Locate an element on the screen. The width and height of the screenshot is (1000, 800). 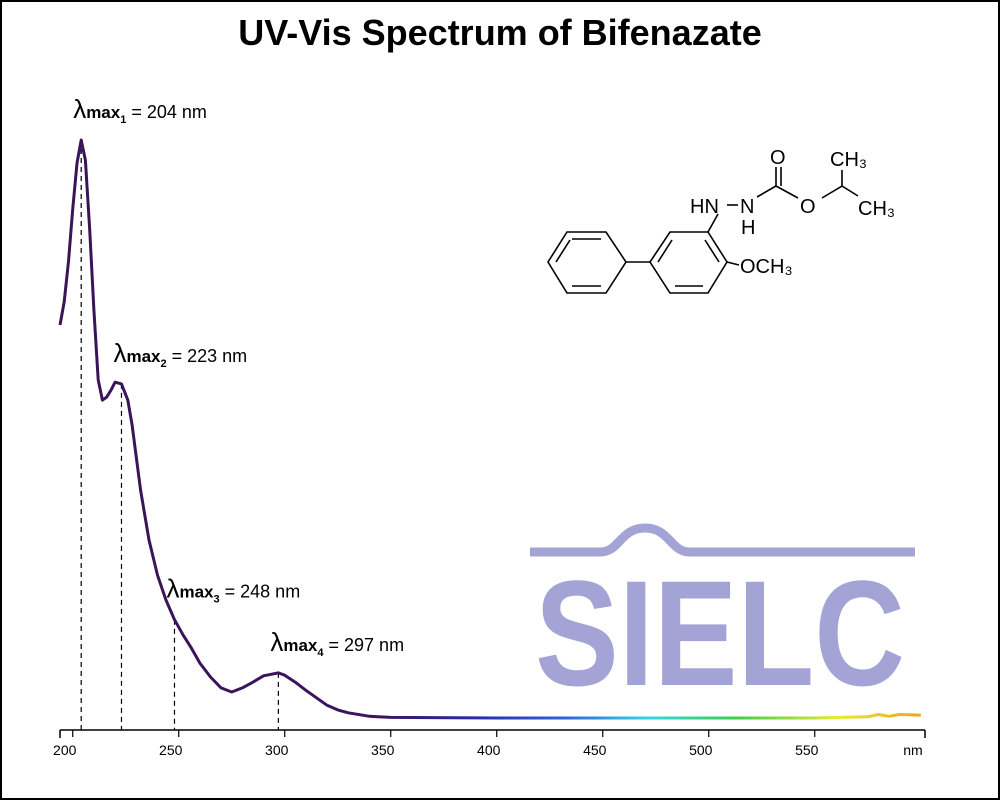
logo: SIELC is located at coordinates (722, 620).